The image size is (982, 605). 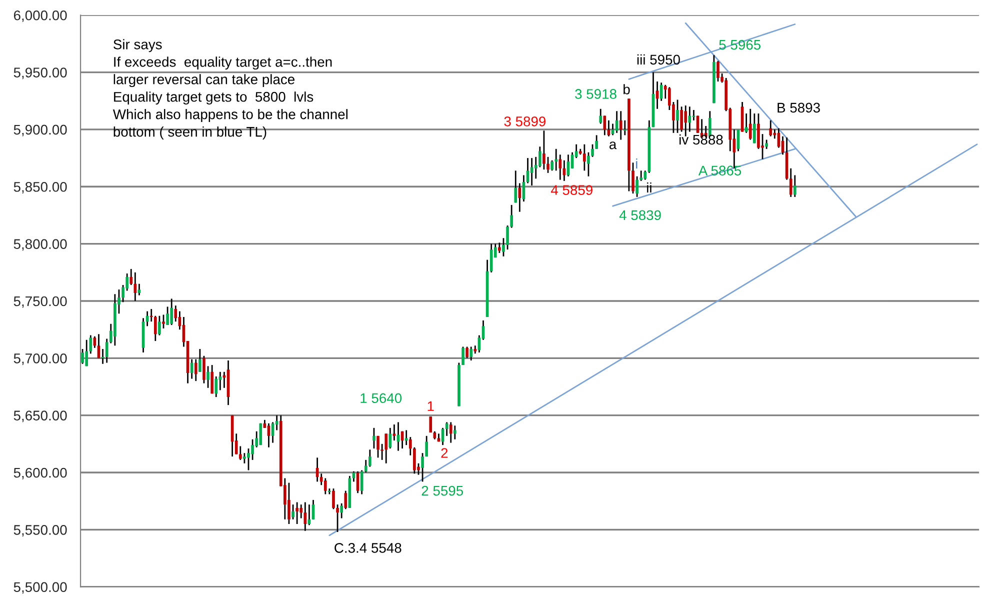 I want to click on y-tick-label: 5,800.00, so click(x=40, y=245).